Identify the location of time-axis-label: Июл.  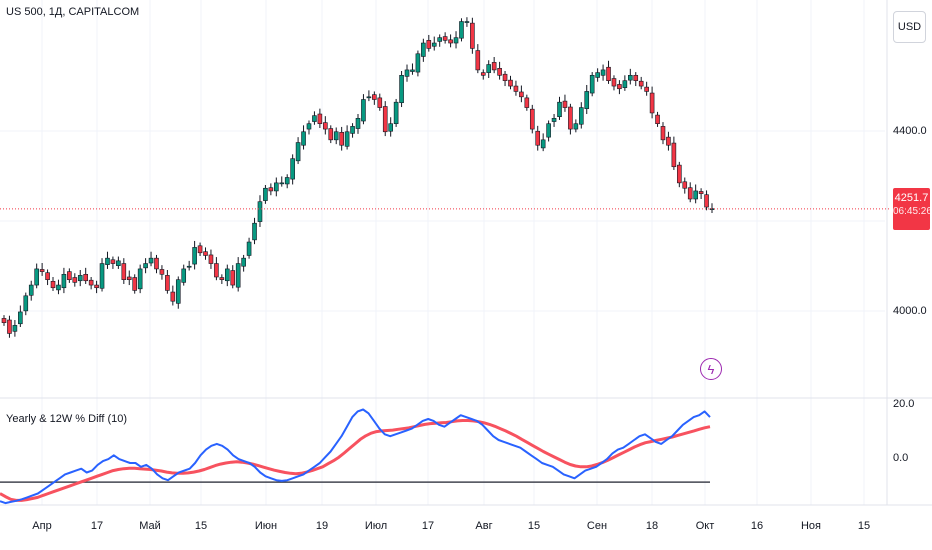
(376, 526).